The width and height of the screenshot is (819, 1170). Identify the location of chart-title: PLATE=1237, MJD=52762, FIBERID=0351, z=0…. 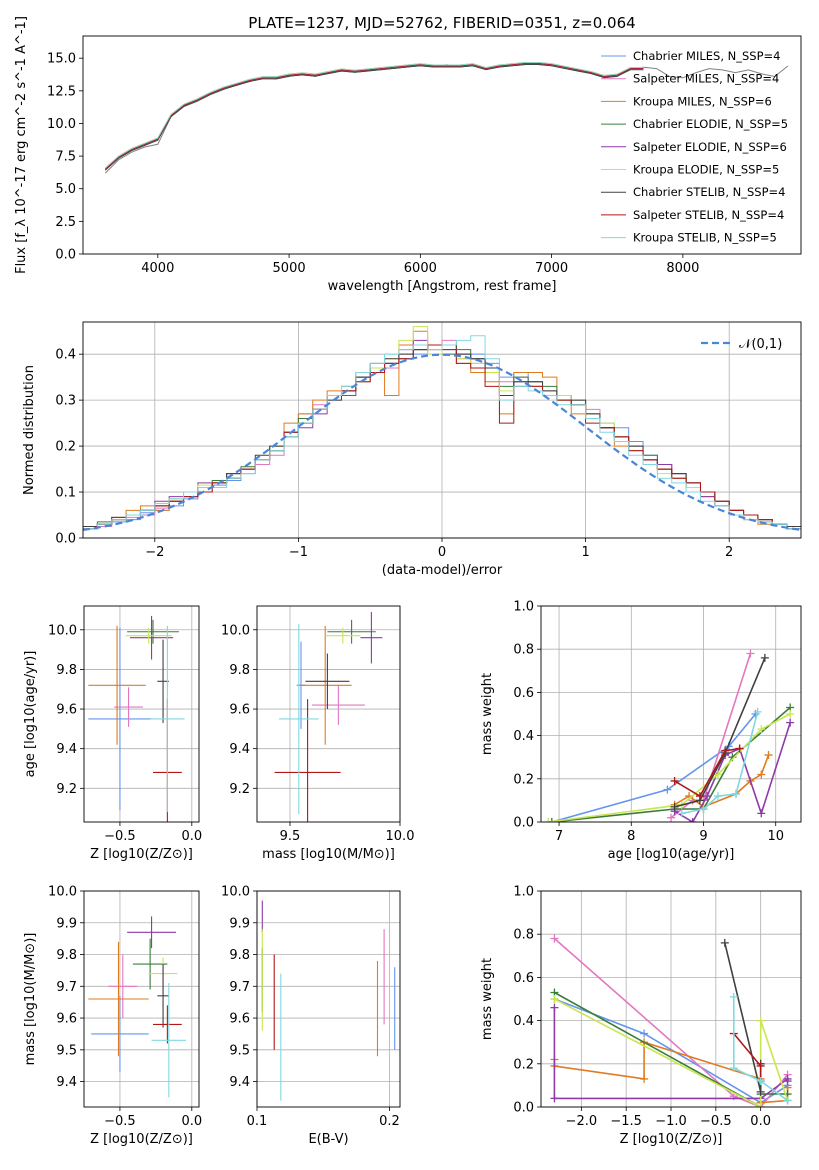
(441, 23).